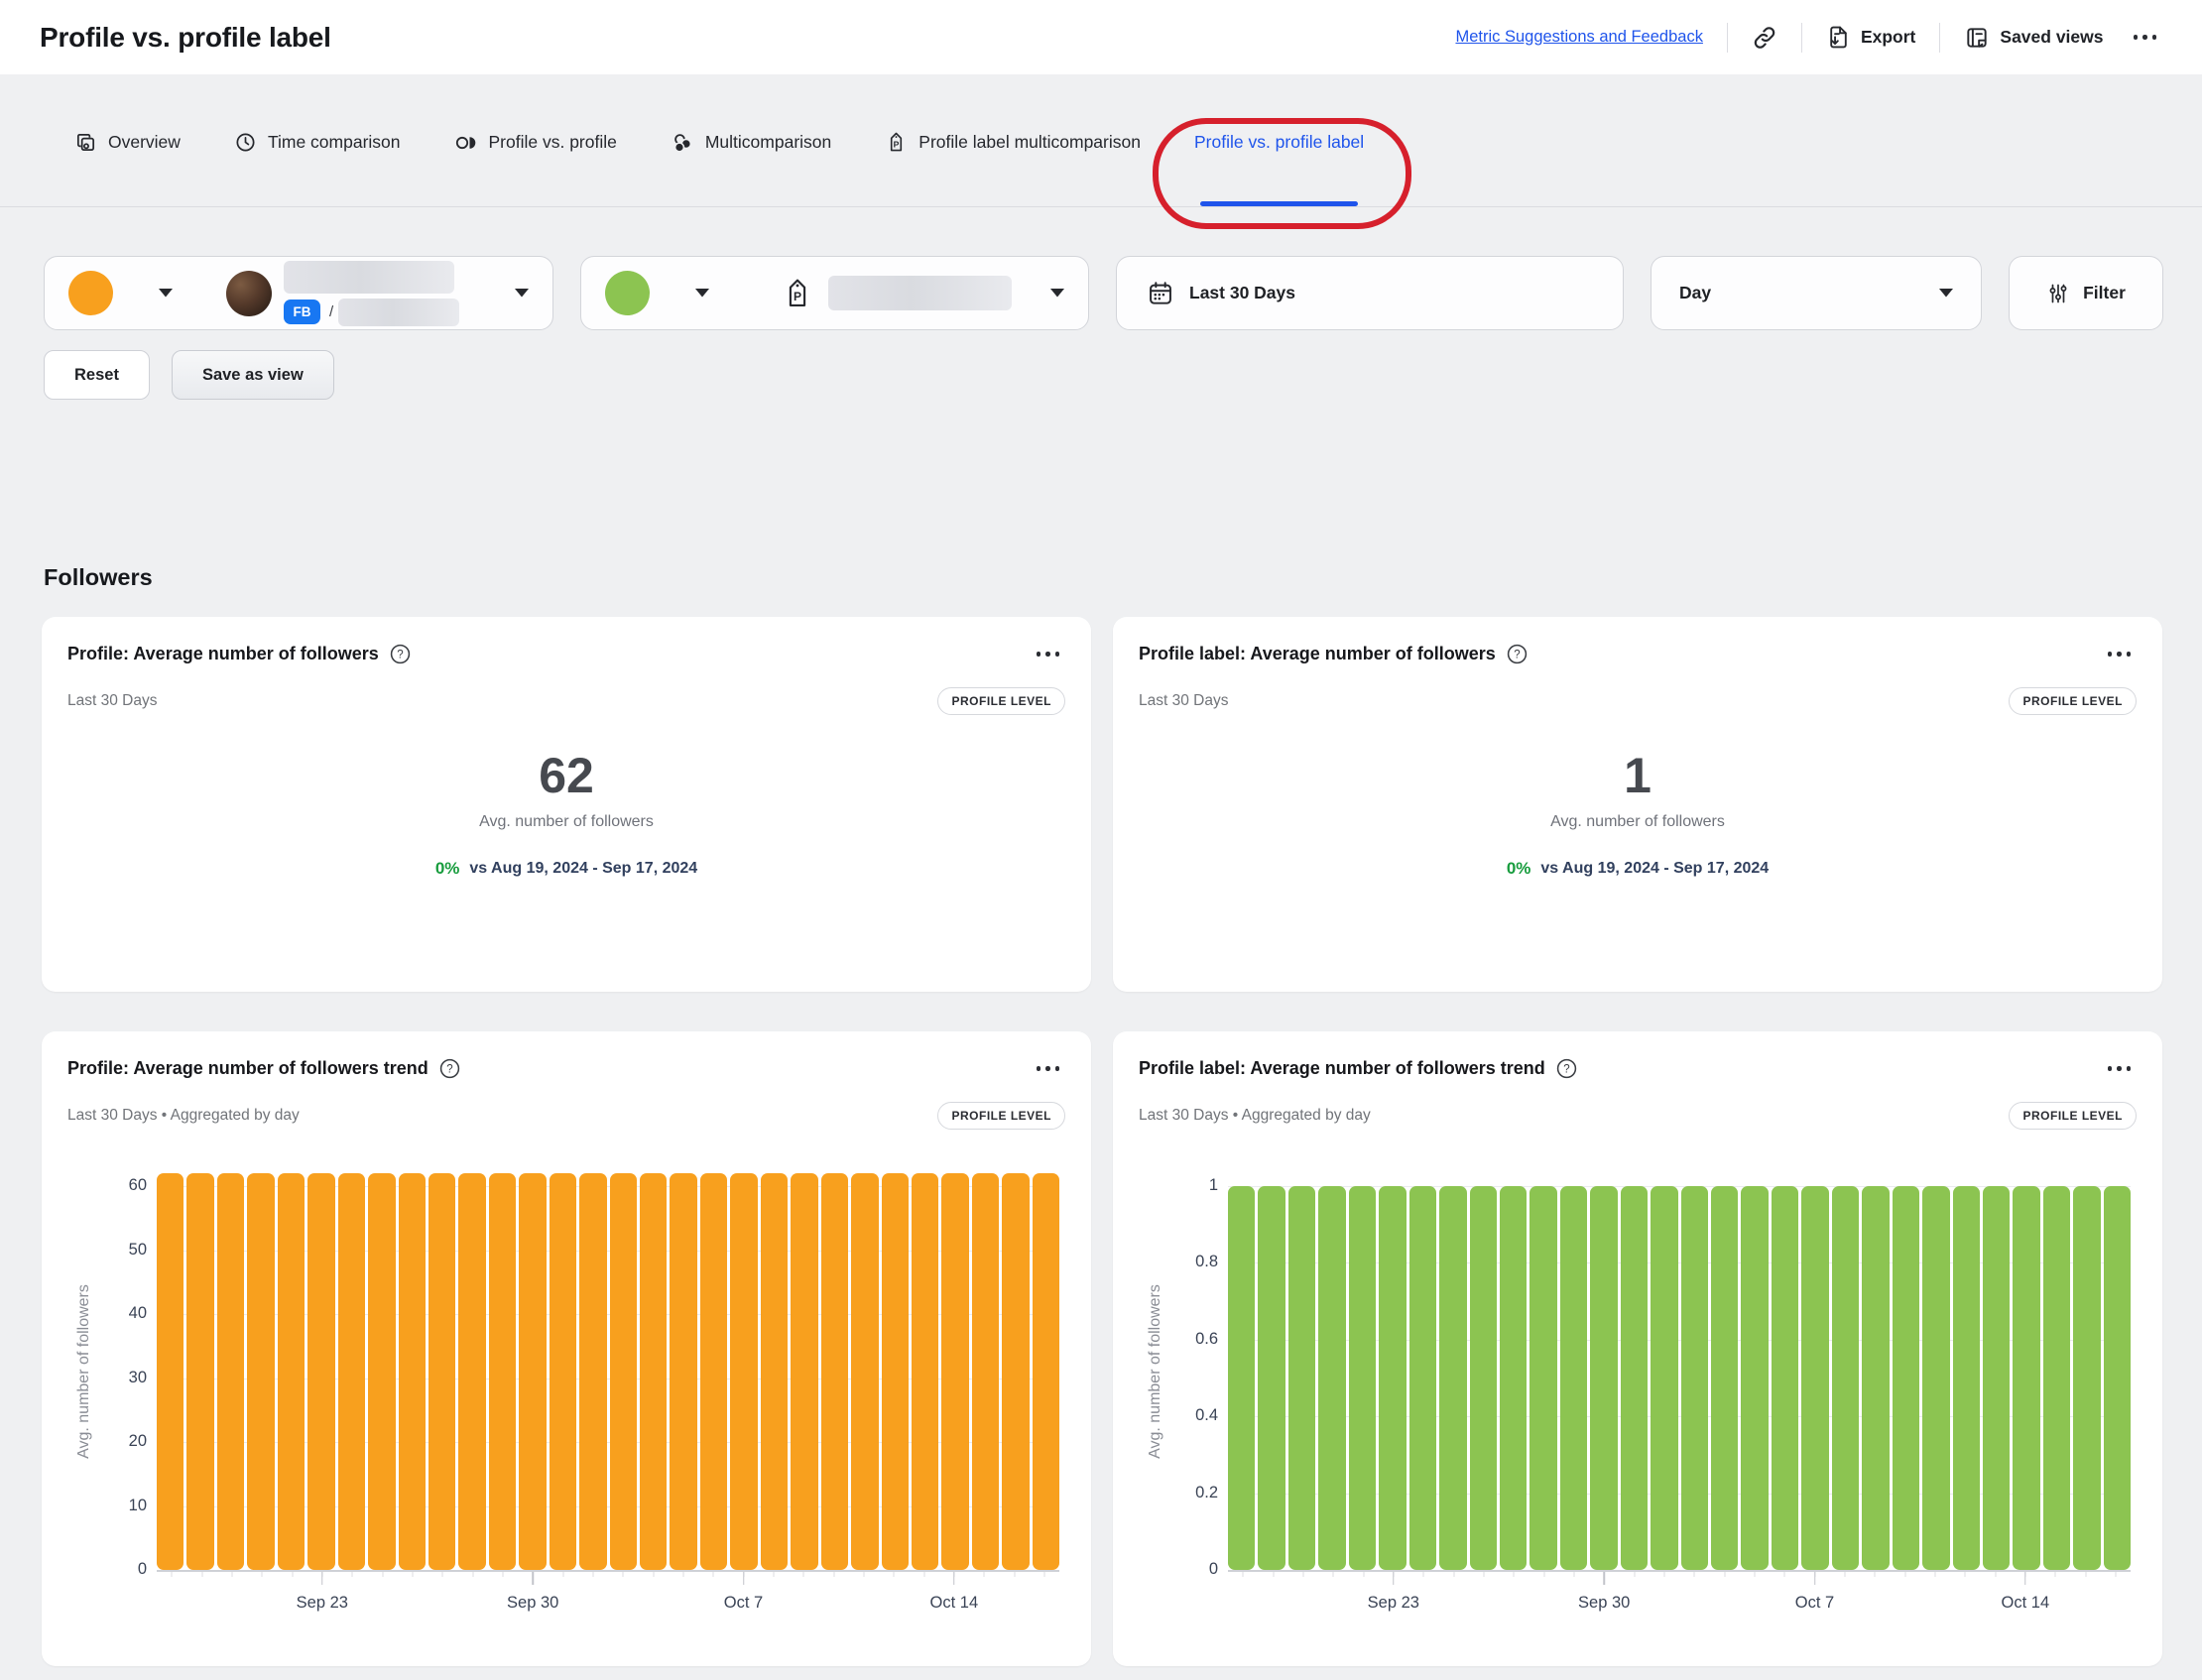  What do you see at coordinates (1664, 1378) in the screenshot?
I see `bar-Oct 2` at bounding box center [1664, 1378].